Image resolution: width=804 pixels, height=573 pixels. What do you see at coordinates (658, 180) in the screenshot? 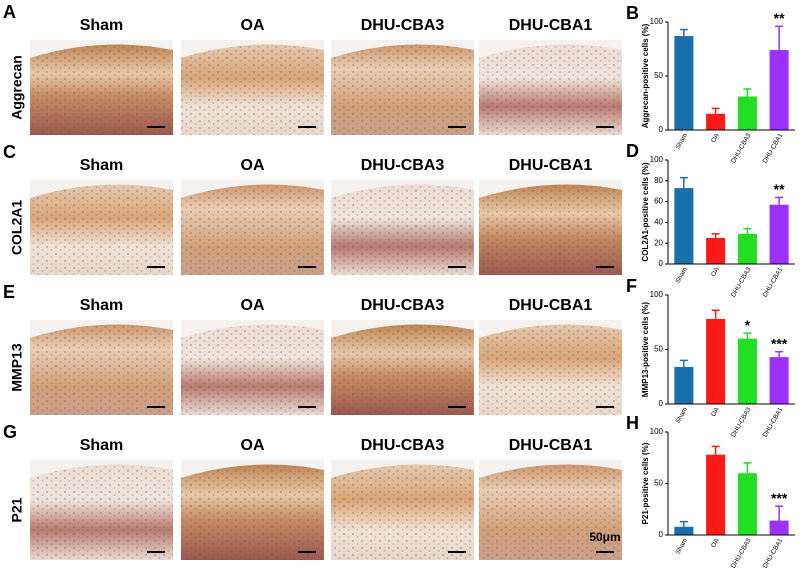
I see `y-tick-label: 80` at bounding box center [658, 180].